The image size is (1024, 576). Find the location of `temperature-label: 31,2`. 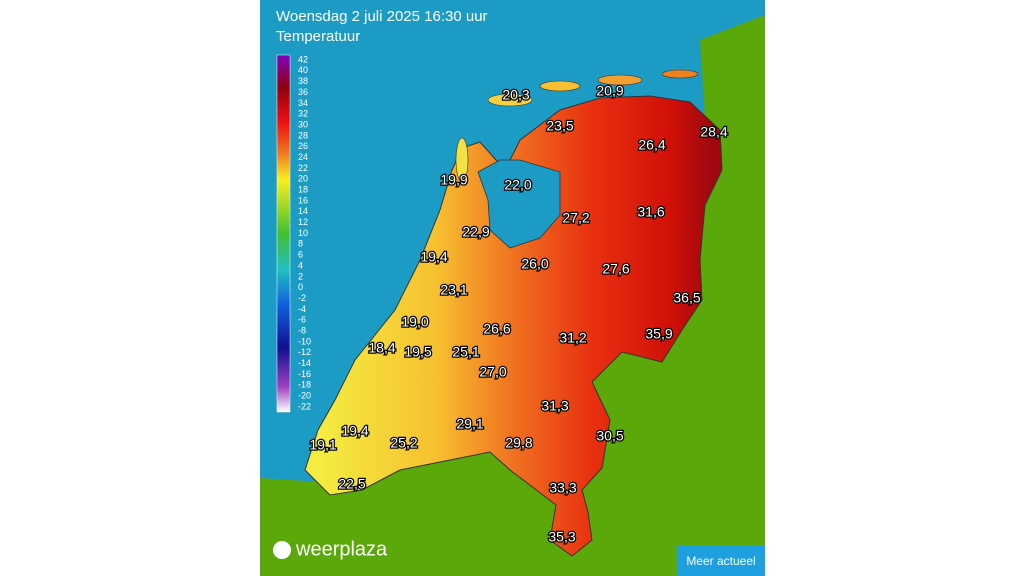

temperature-label: 31,2 is located at coordinates (572, 338).